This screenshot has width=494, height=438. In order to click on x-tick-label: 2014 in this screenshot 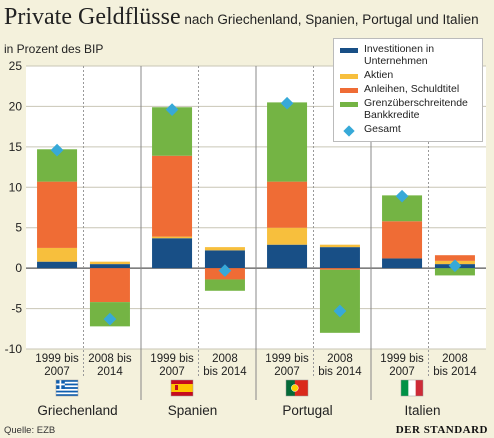, I will do `click(110, 372)`.